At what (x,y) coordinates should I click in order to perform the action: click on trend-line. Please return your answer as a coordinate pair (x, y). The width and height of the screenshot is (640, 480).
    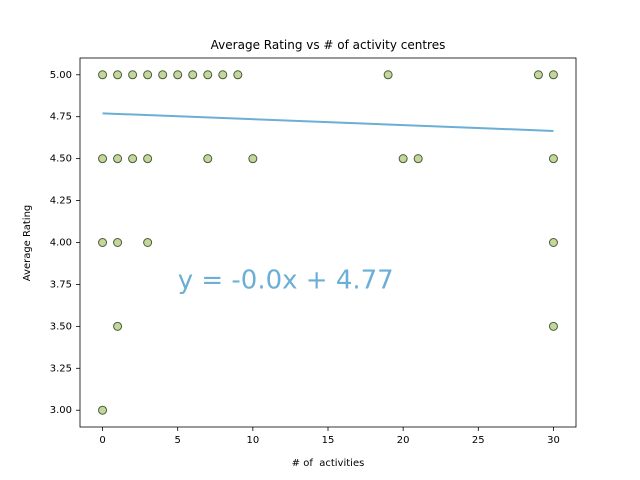
    Looking at the image, I should click on (328, 122).